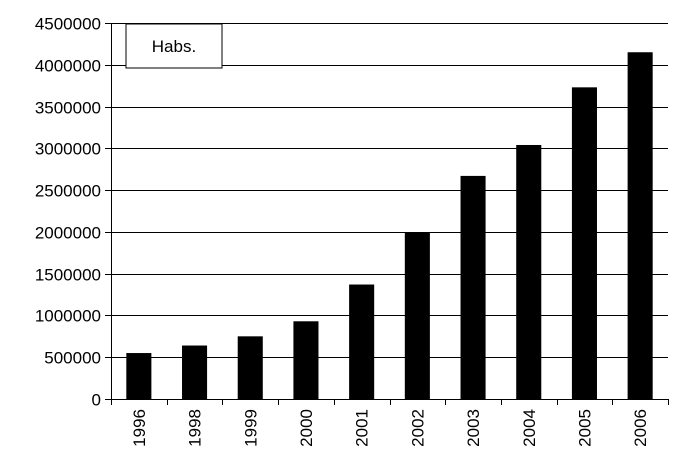  What do you see at coordinates (640, 428) in the screenshot?
I see `x-tick-label-2006: 2006` at bounding box center [640, 428].